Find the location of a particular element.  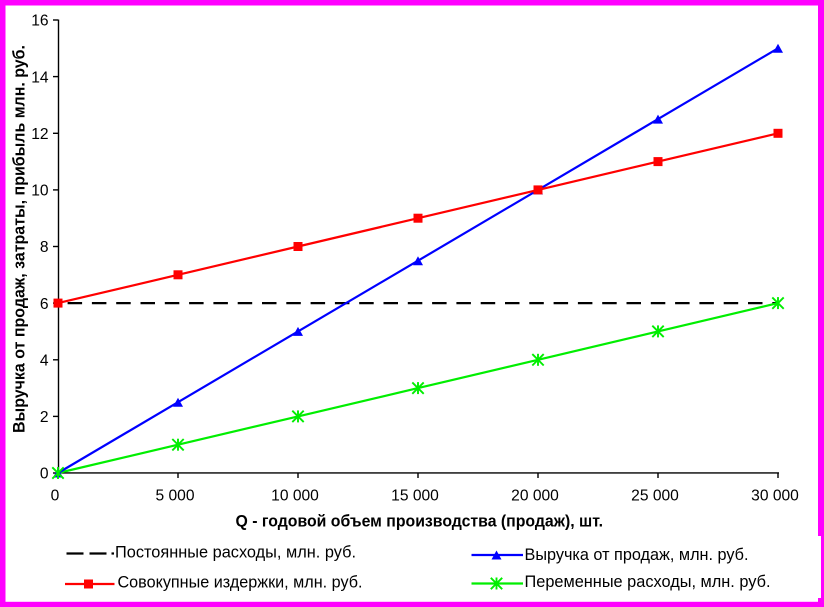

svg-text: 10 000 is located at coordinates (295, 496).